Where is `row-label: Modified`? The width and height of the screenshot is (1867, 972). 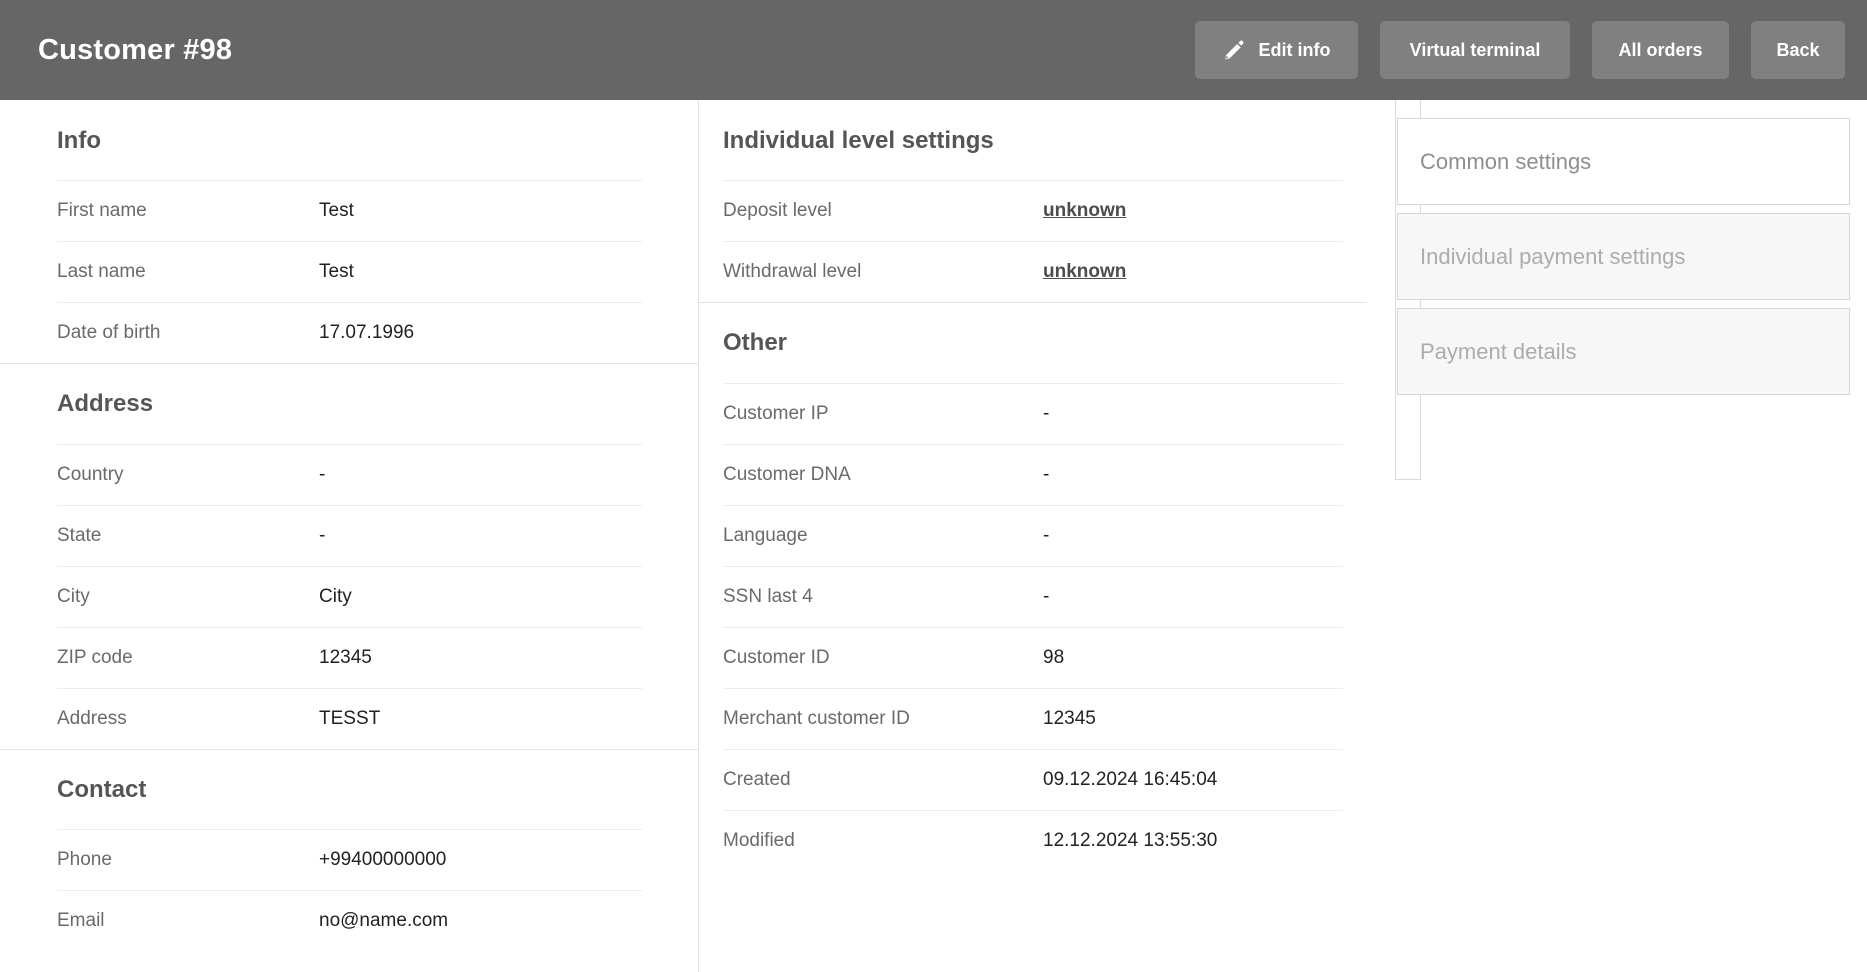 row-label: Modified is located at coordinates (759, 840).